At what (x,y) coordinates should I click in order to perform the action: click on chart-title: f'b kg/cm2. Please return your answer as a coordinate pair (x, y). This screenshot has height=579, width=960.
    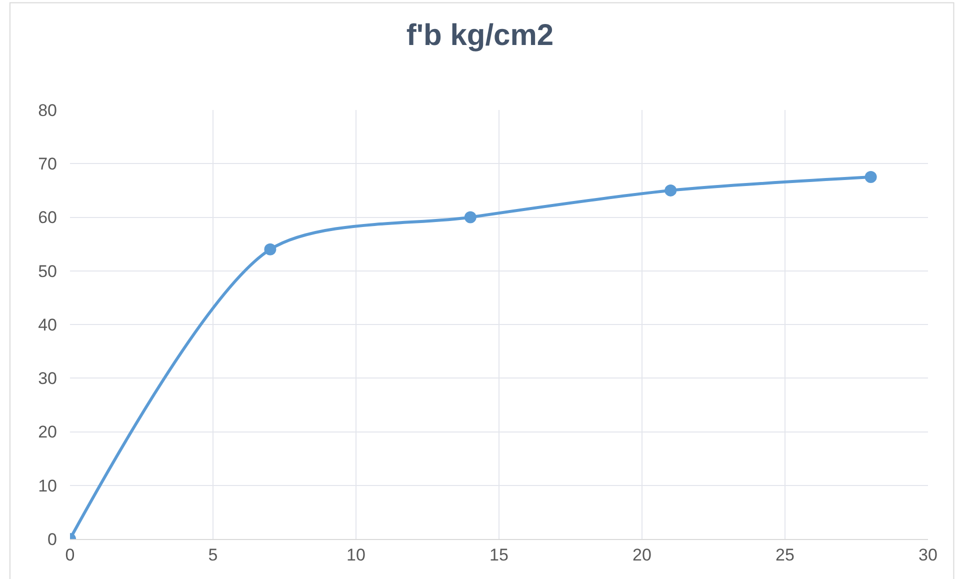
    Looking at the image, I should click on (480, 35).